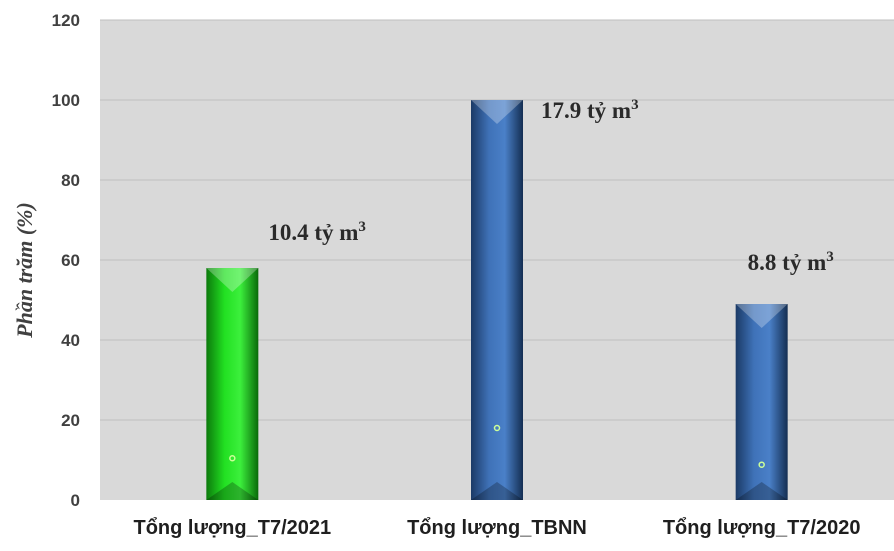  I want to click on y-axis-label: Phần trăm (%), so click(24, 270).